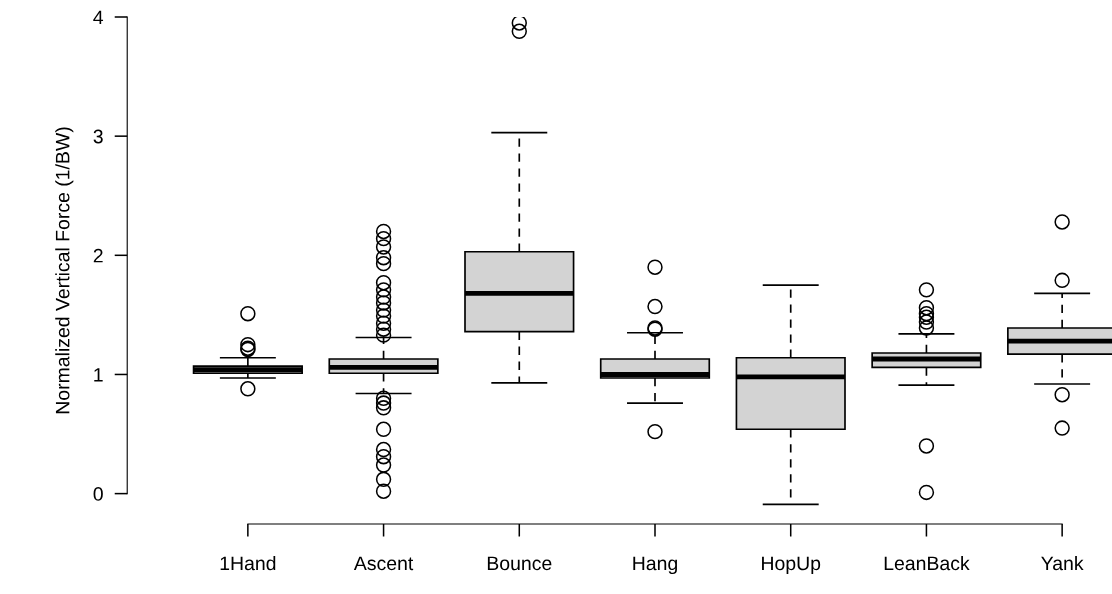 This screenshot has width=1112, height=594. I want to click on x-tick-label: LeanBack, so click(927, 563).